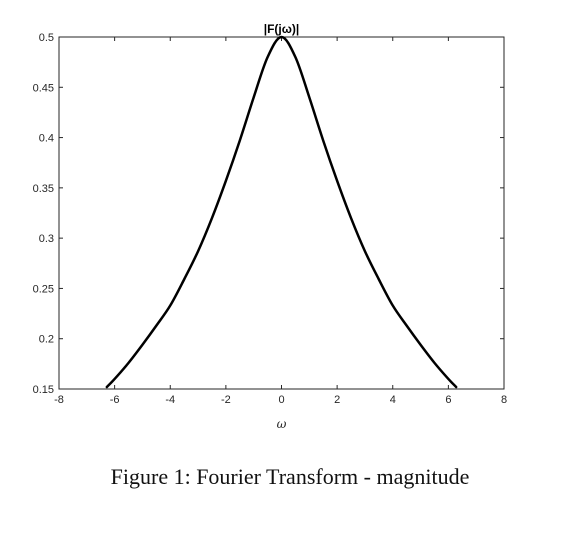 This screenshot has height=538, width=580. Describe the element at coordinates (337, 400) in the screenshot. I see `x-tick-label: 2` at that location.